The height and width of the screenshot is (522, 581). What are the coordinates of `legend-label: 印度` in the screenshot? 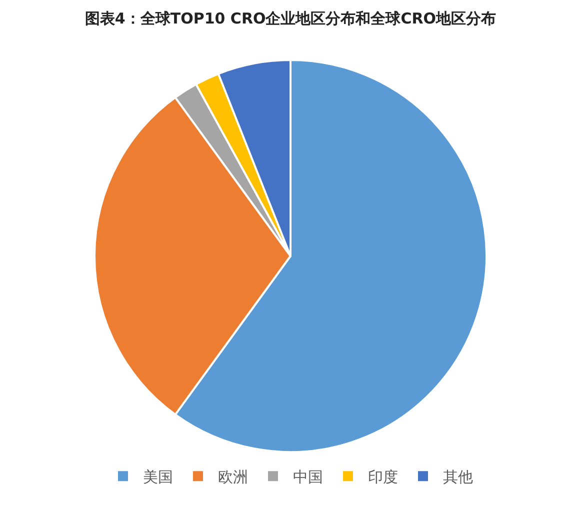 It's located at (383, 477).